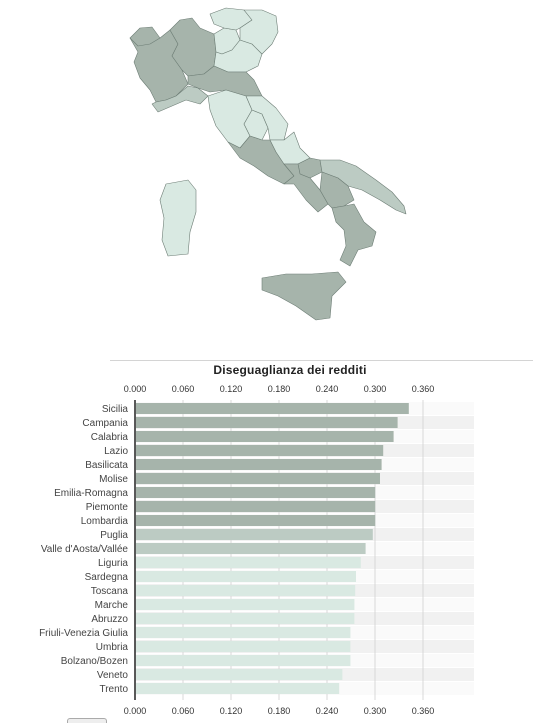 The image size is (533, 723). What do you see at coordinates (239, 674) in the screenshot?
I see `bar-veneto` at bounding box center [239, 674].